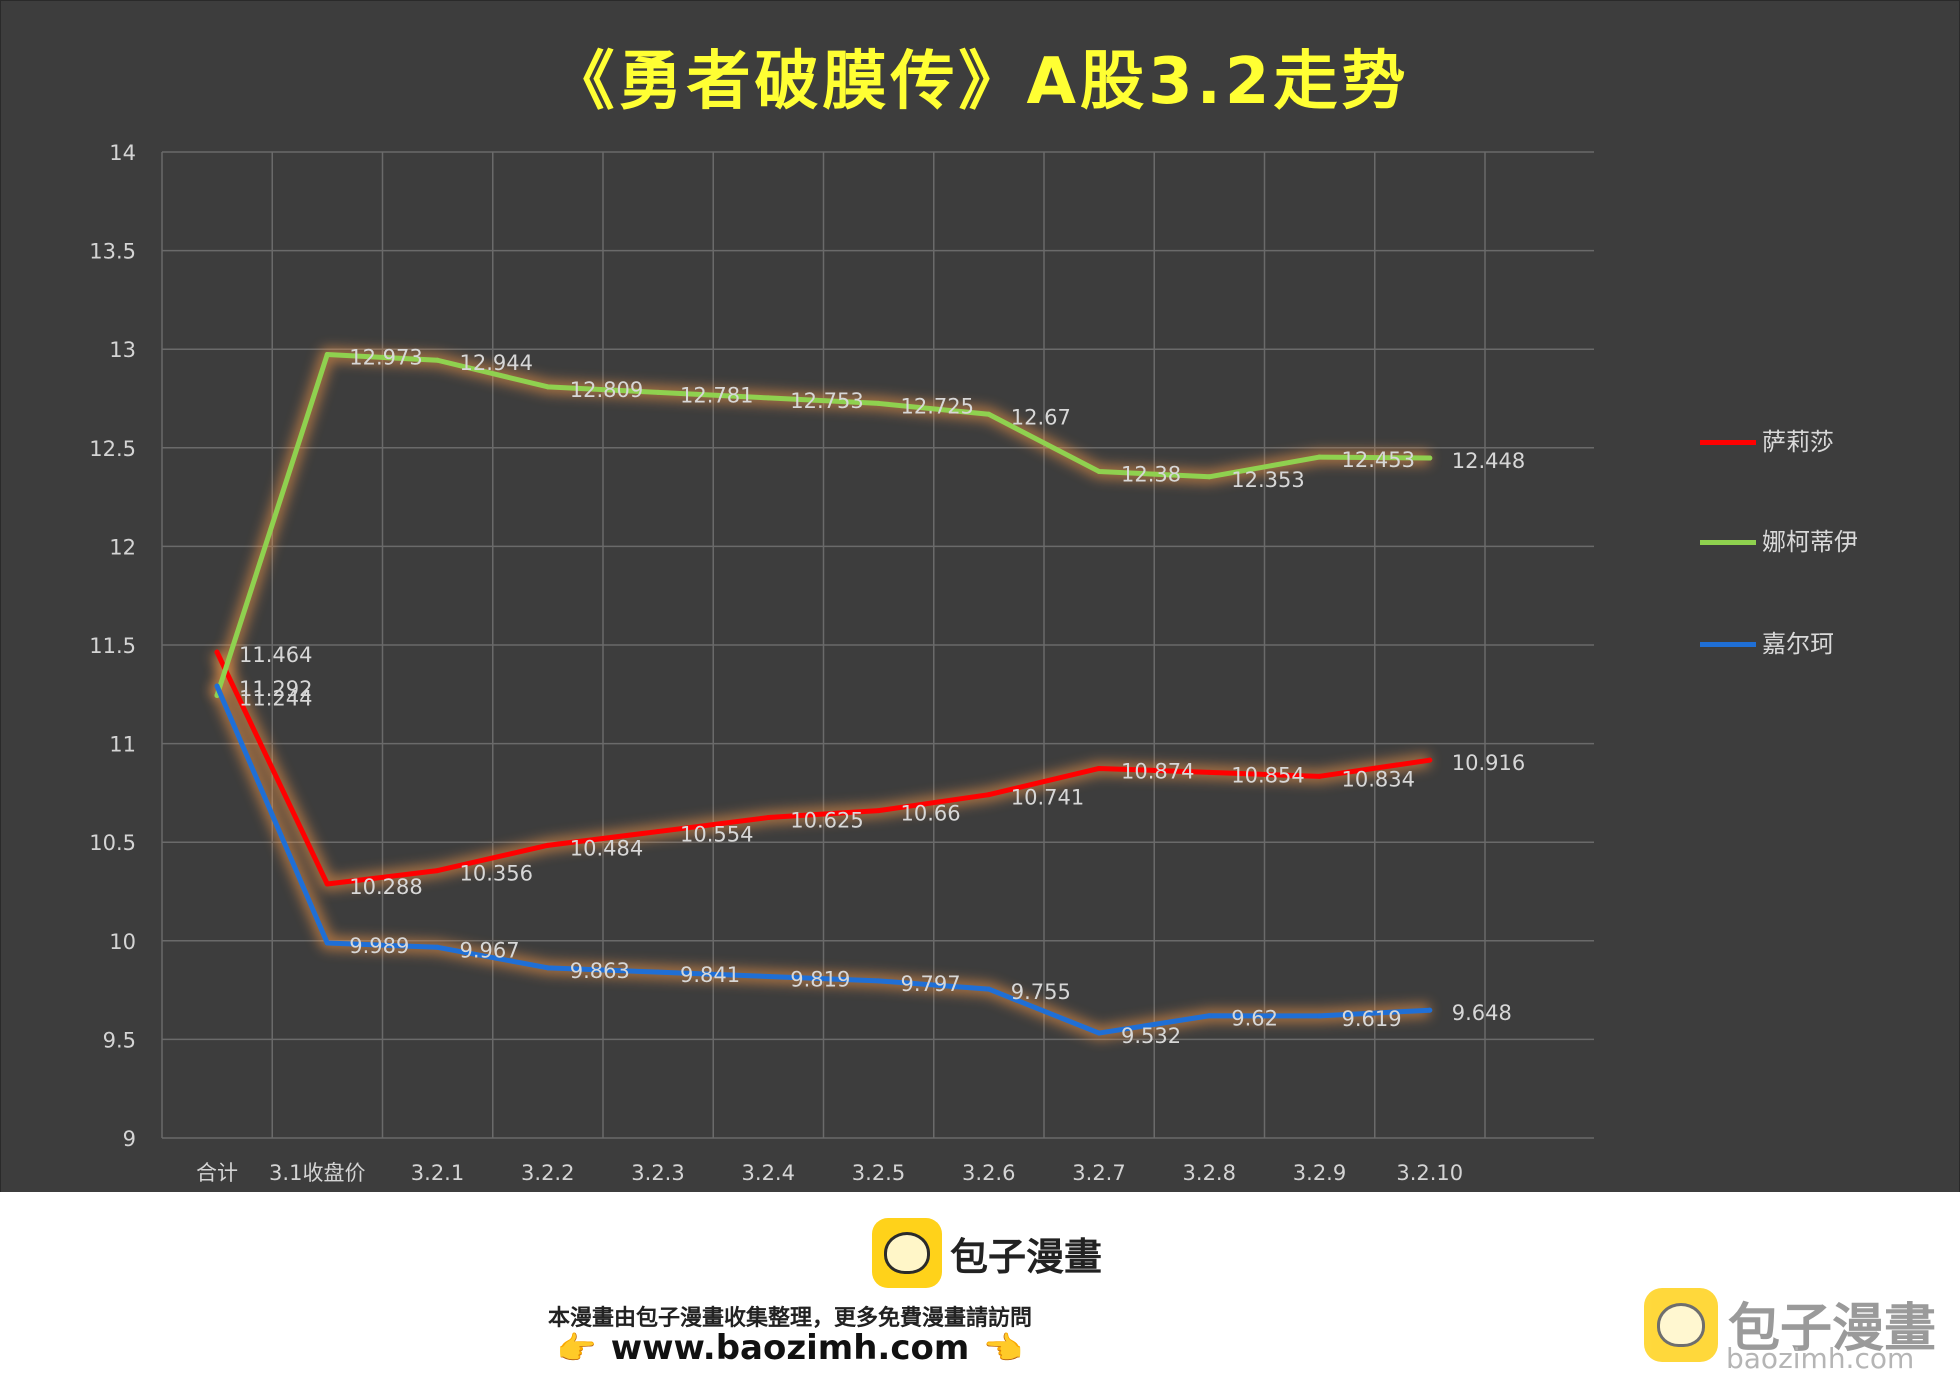 The image size is (1960, 1394). I want to click on x-tick-label: 3.1收盘价, so click(317, 1173).